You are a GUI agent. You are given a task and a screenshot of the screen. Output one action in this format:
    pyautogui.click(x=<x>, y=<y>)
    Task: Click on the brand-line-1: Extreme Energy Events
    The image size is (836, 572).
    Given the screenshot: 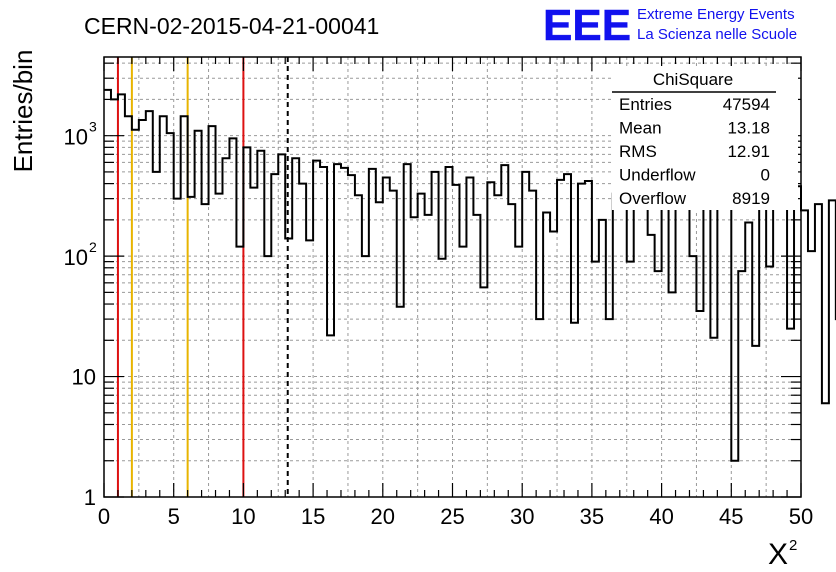 What is the action you would take?
    pyautogui.click(x=716, y=14)
    